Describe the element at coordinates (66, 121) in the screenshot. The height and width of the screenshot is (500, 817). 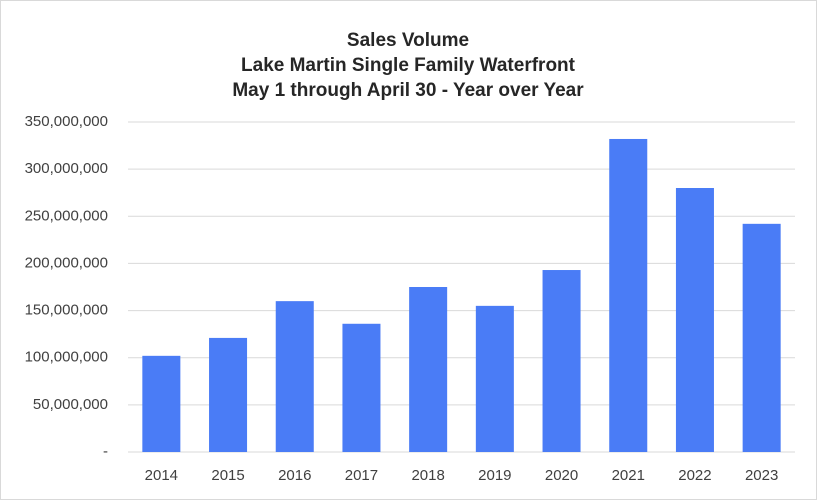
I see `y-tick-label: 350,000,000` at that location.